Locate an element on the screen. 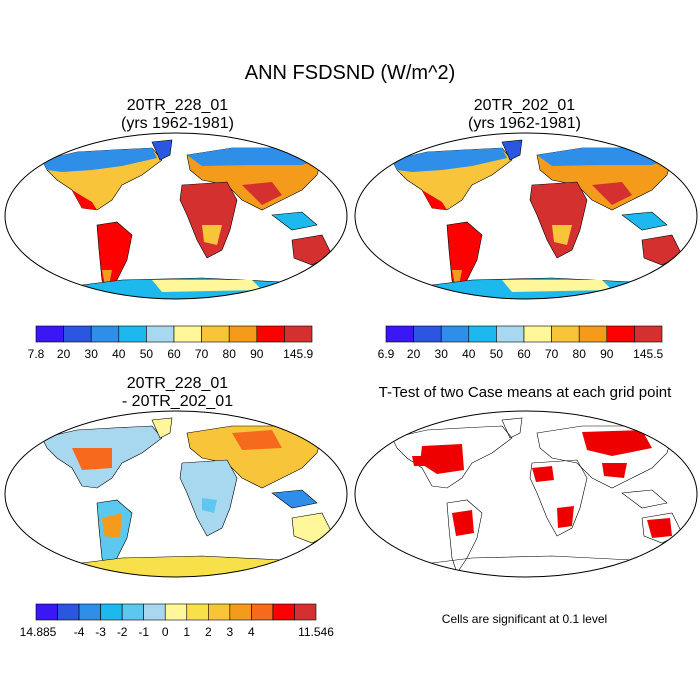 Image resolution: width=700 pixels, height=700 pixels. colorbar-tick-label: -3 is located at coordinates (100, 630).